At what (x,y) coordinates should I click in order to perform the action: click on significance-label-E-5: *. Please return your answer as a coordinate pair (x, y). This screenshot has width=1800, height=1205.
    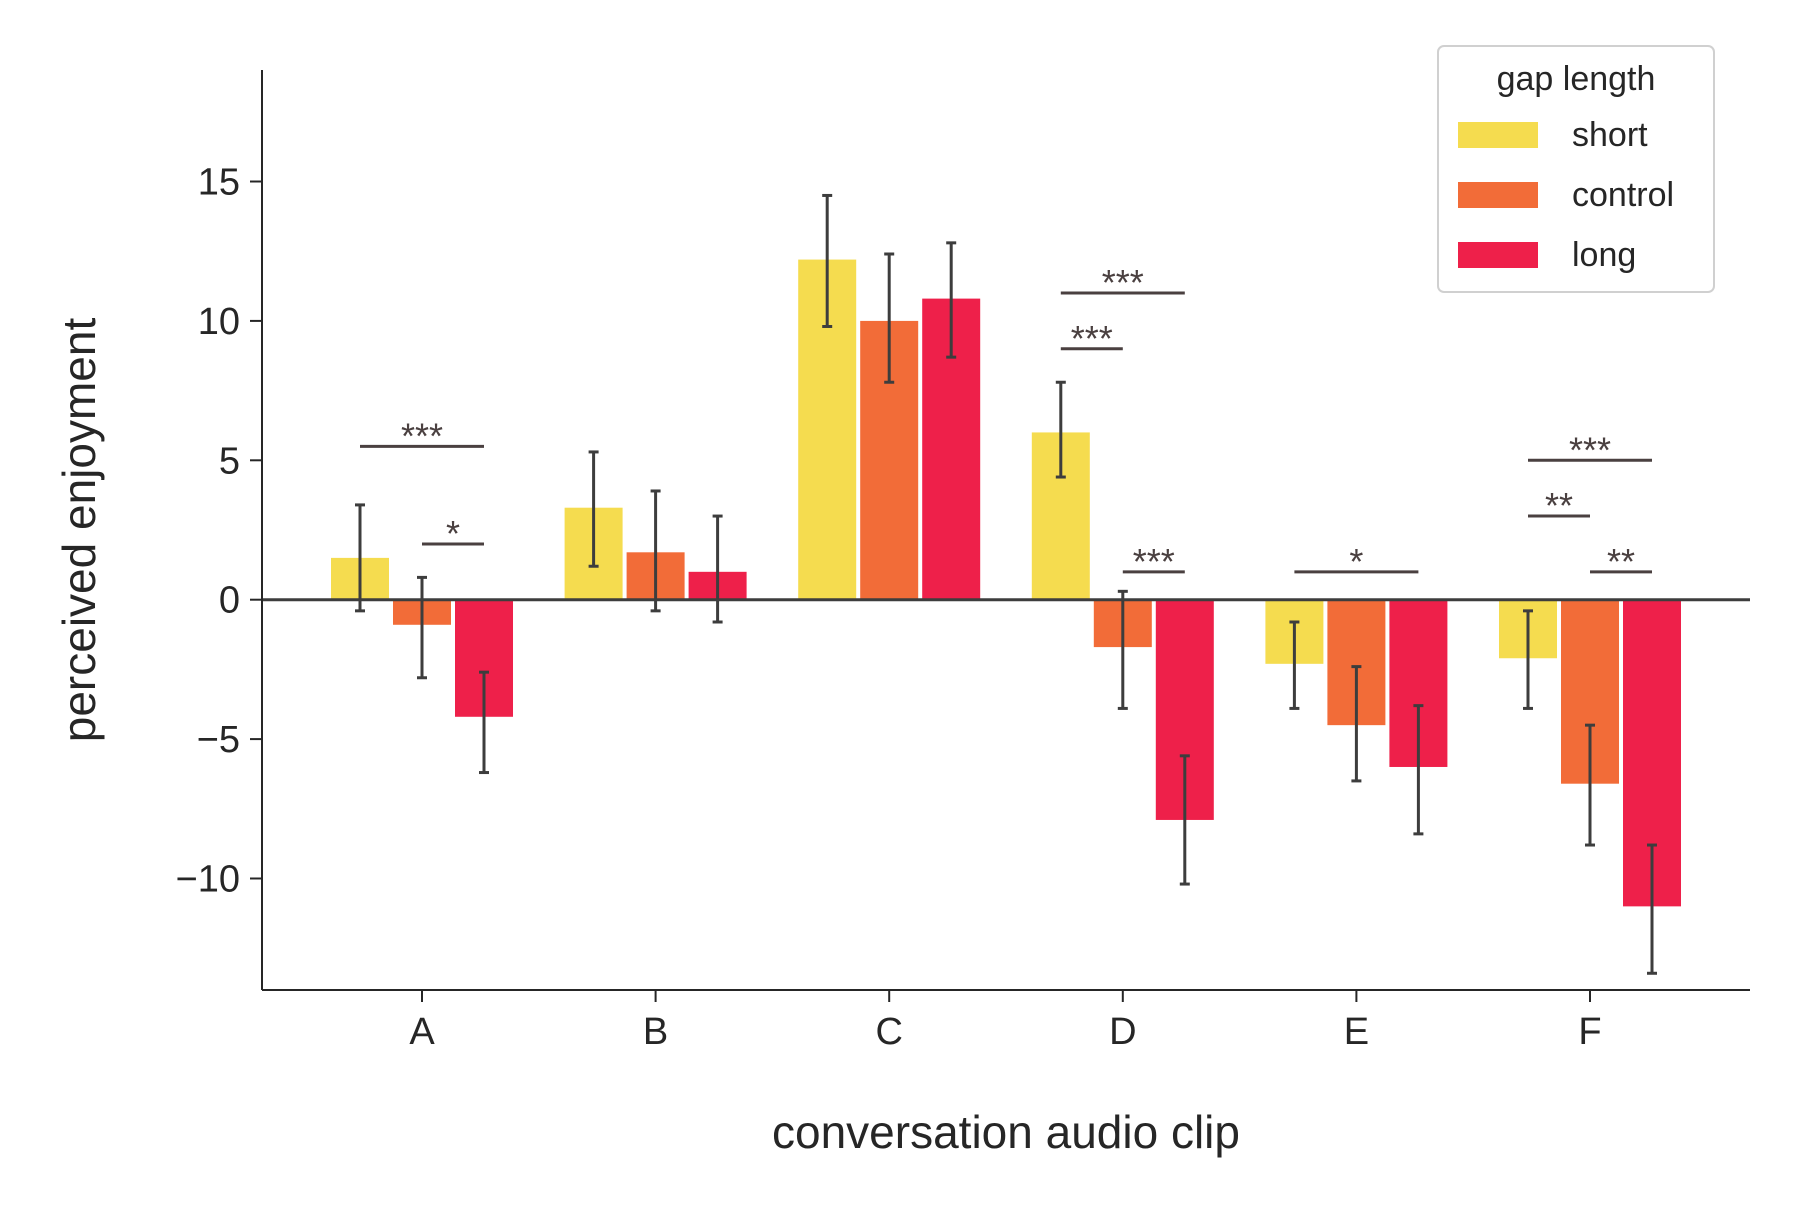
    Looking at the image, I should click on (1356, 561).